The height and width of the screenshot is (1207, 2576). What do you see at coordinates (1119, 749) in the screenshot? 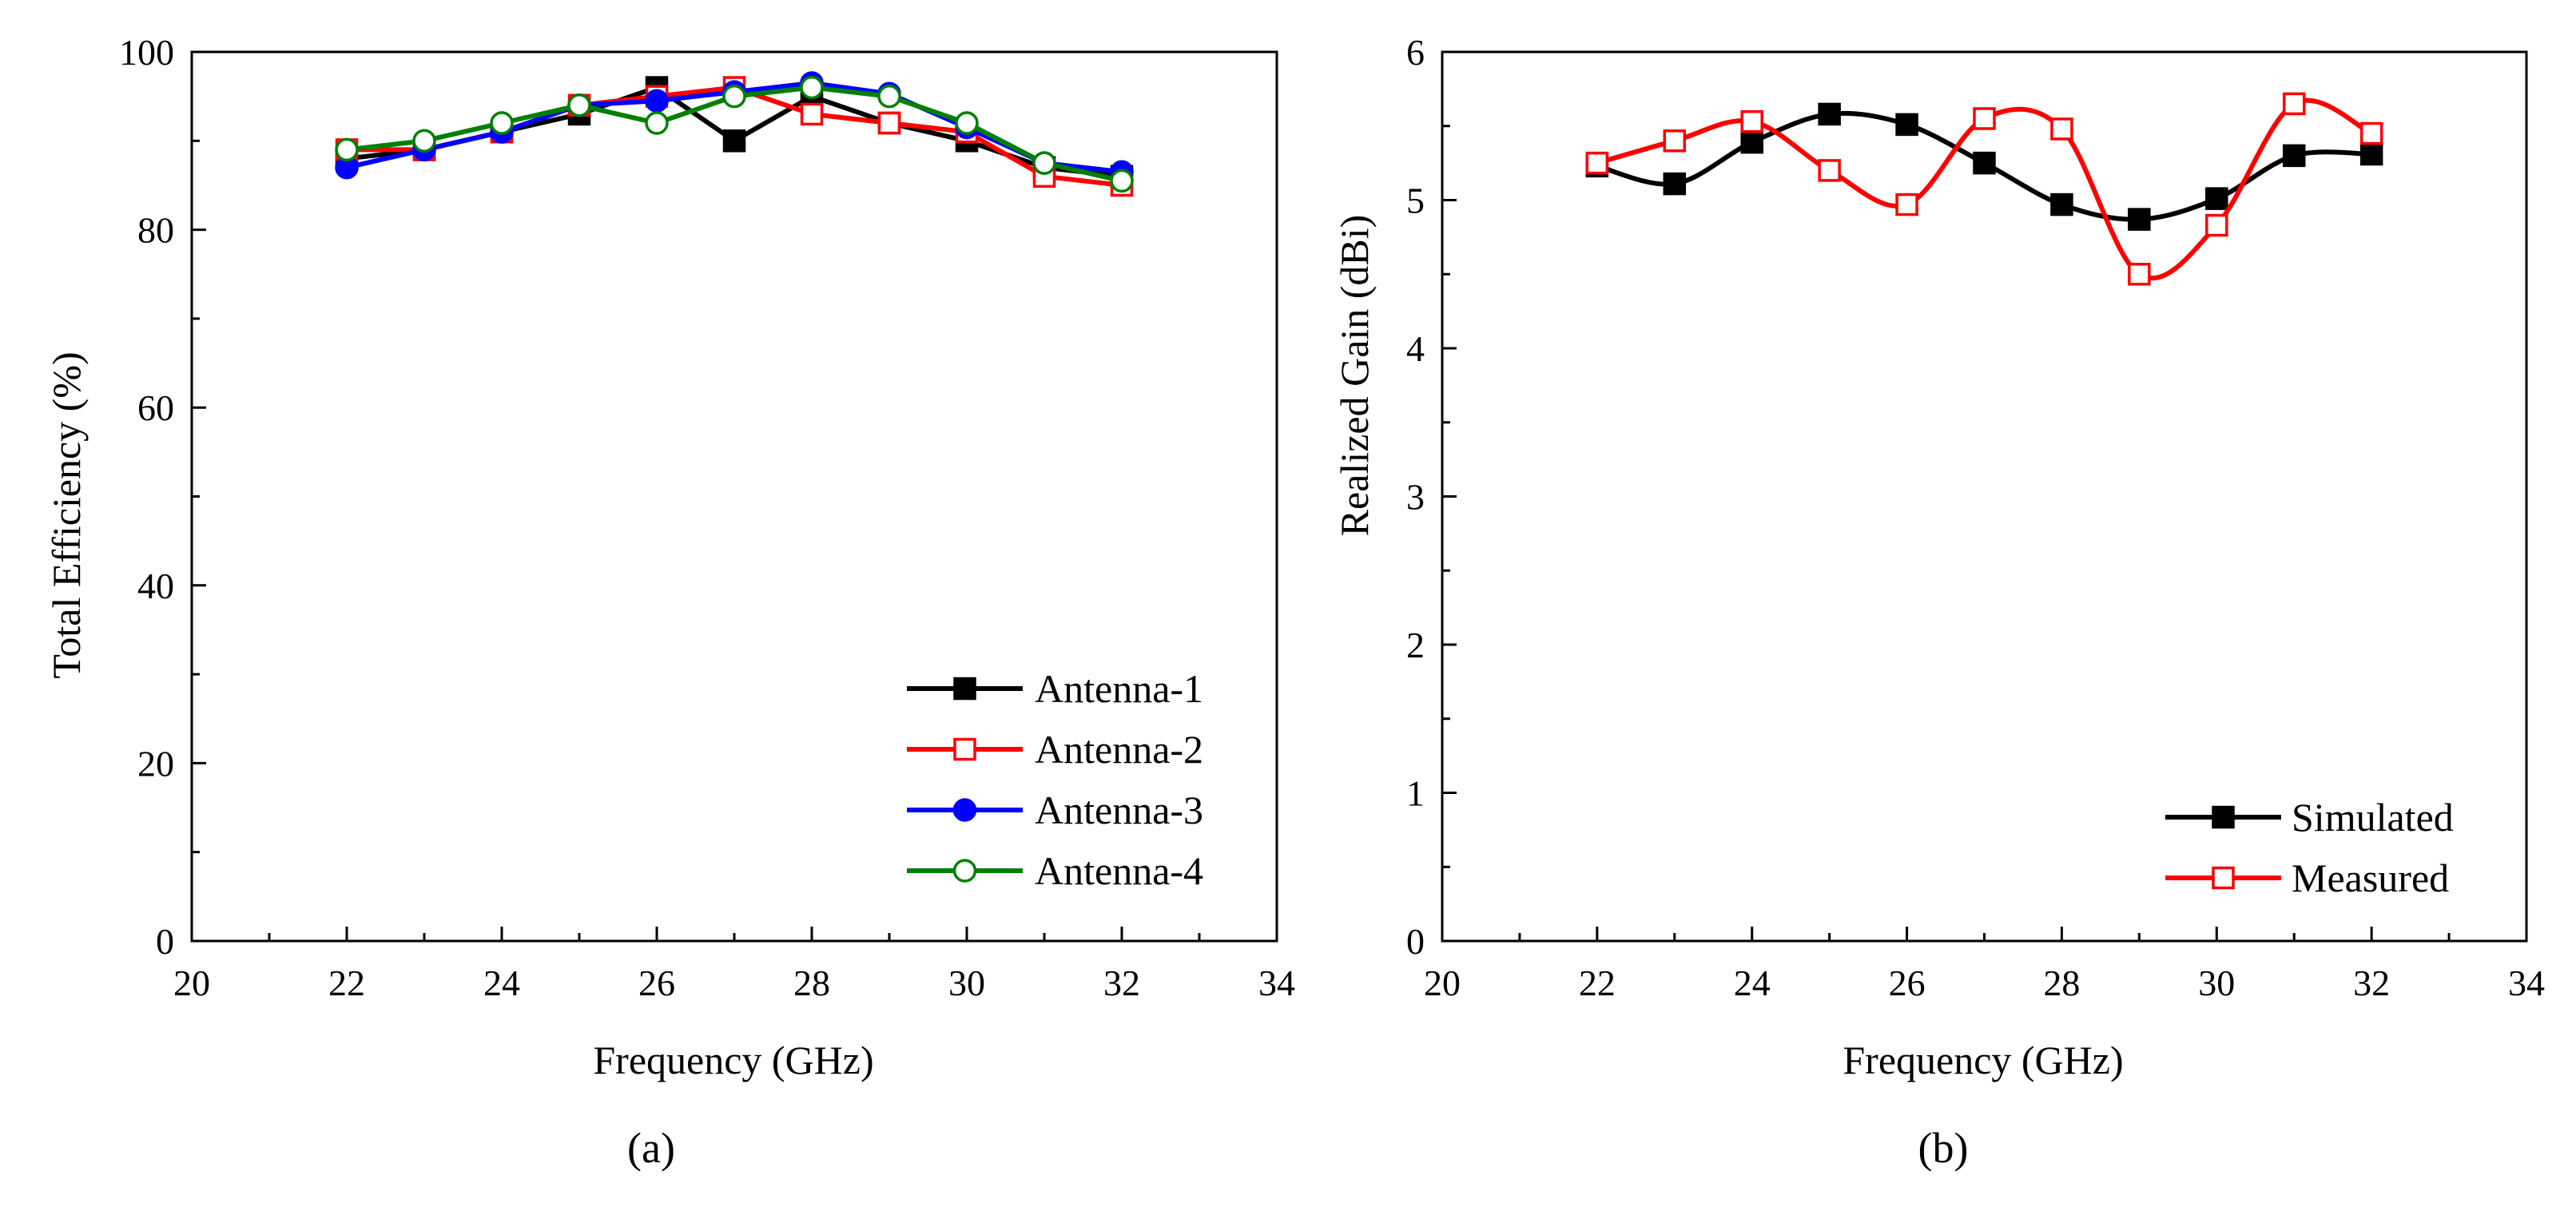
I see `efficiency-legend-label: Antenna-2` at bounding box center [1119, 749].